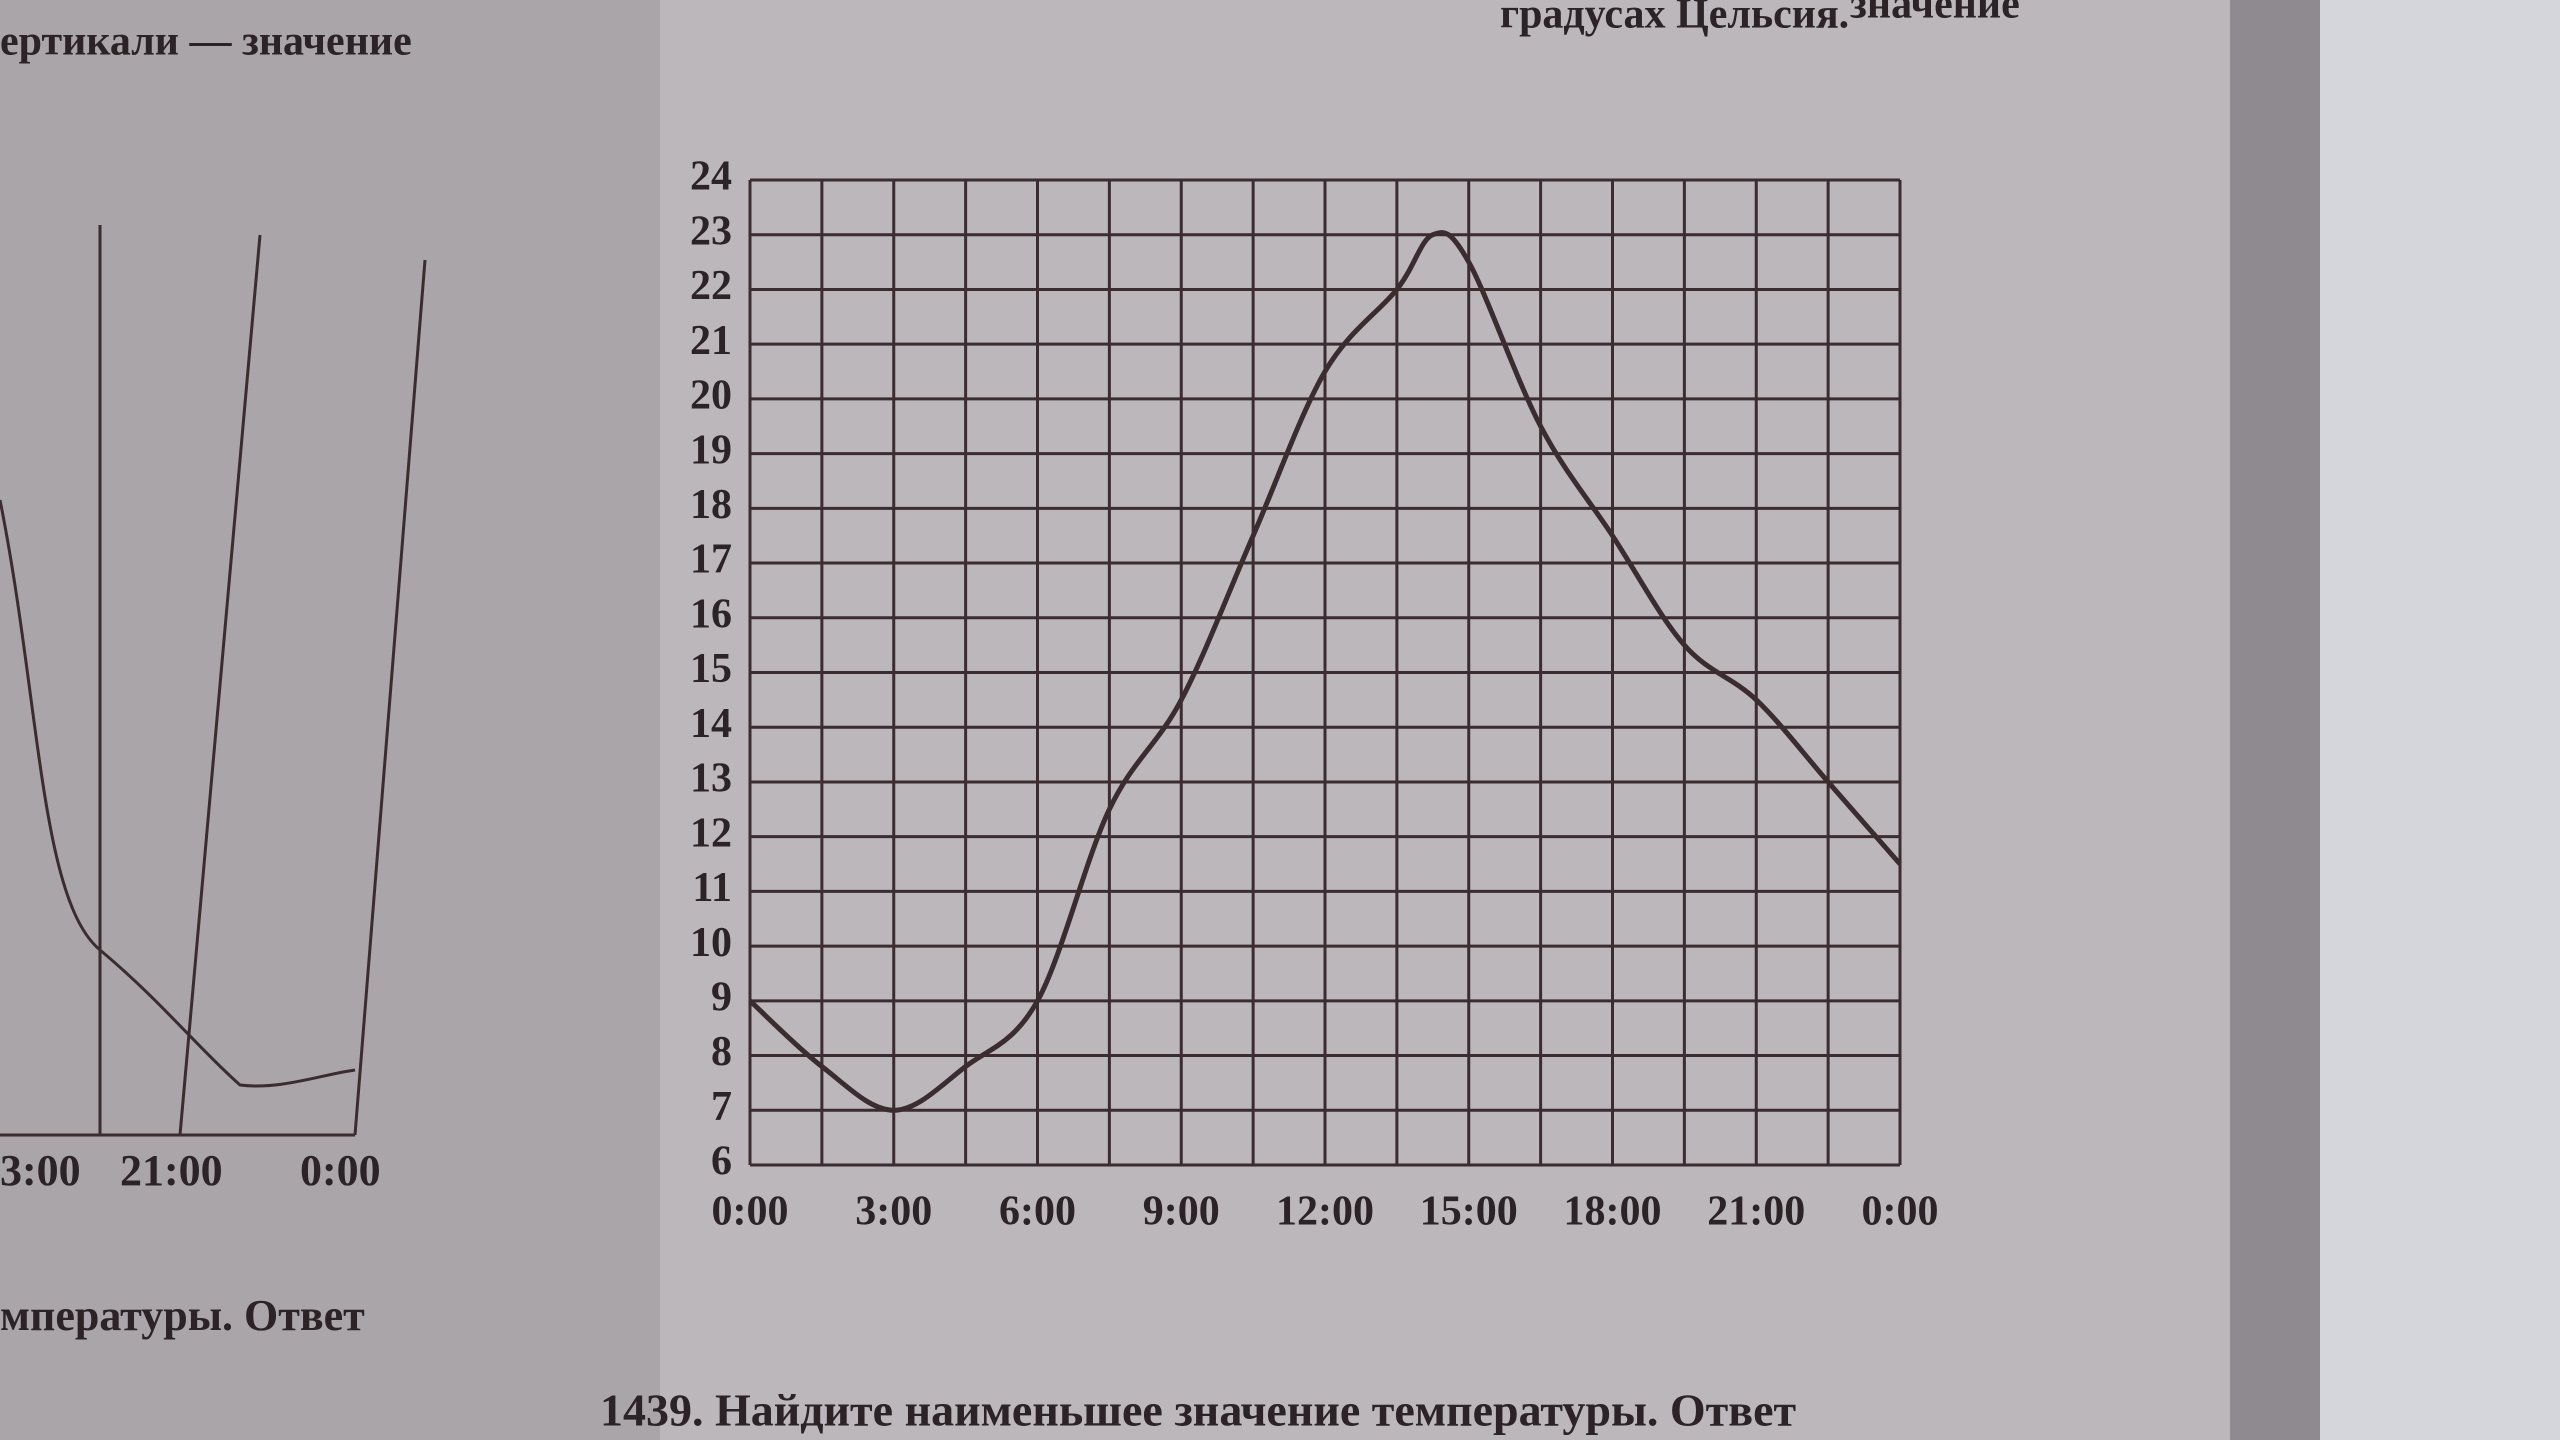 The width and height of the screenshot is (2560, 1440). Describe the element at coordinates (712, 888) in the screenshot. I see `y-tick-label: 11` at that location.